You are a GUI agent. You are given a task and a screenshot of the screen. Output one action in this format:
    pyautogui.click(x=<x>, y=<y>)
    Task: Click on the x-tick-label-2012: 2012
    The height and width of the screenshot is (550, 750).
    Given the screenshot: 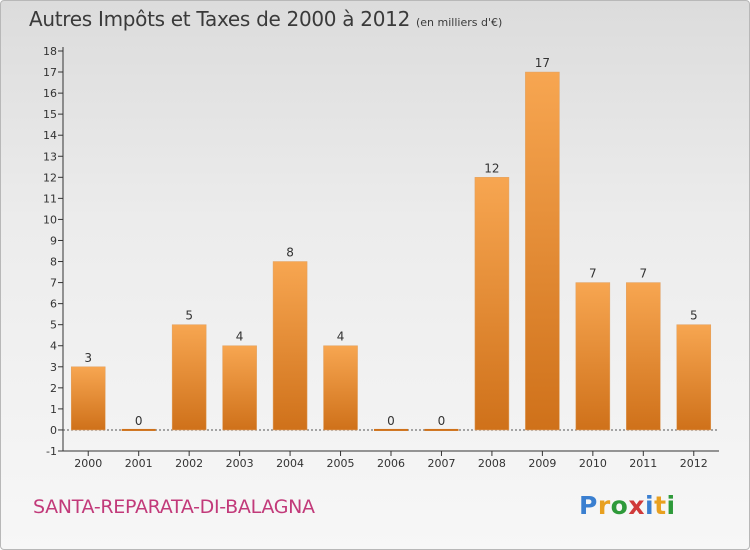 What is the action you would take?
    pyautogui.click(x=694, y=463)
    